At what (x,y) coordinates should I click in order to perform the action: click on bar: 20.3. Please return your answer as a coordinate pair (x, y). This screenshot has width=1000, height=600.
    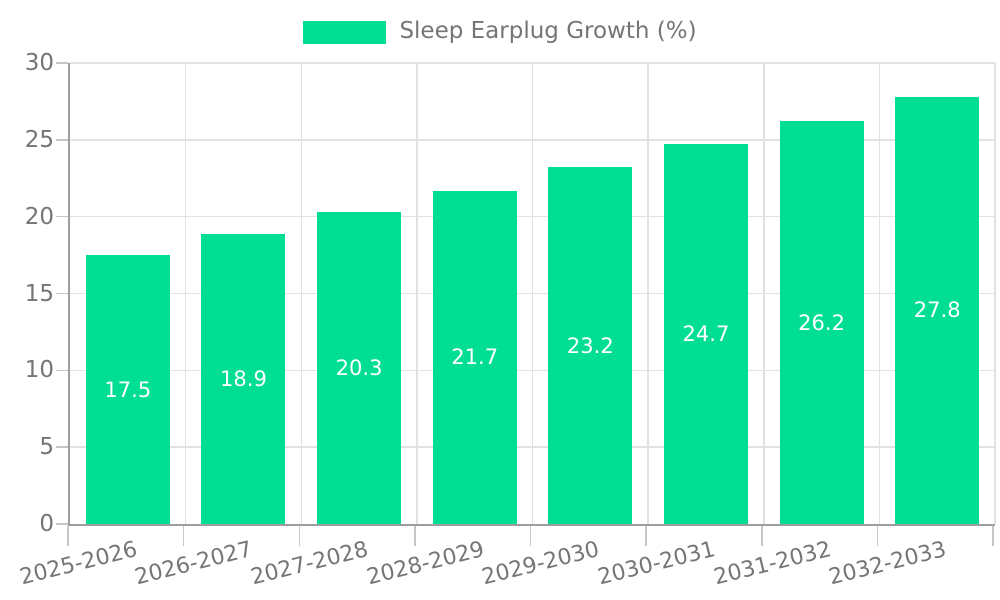
    Looking at the image, I should click on (359, 368).